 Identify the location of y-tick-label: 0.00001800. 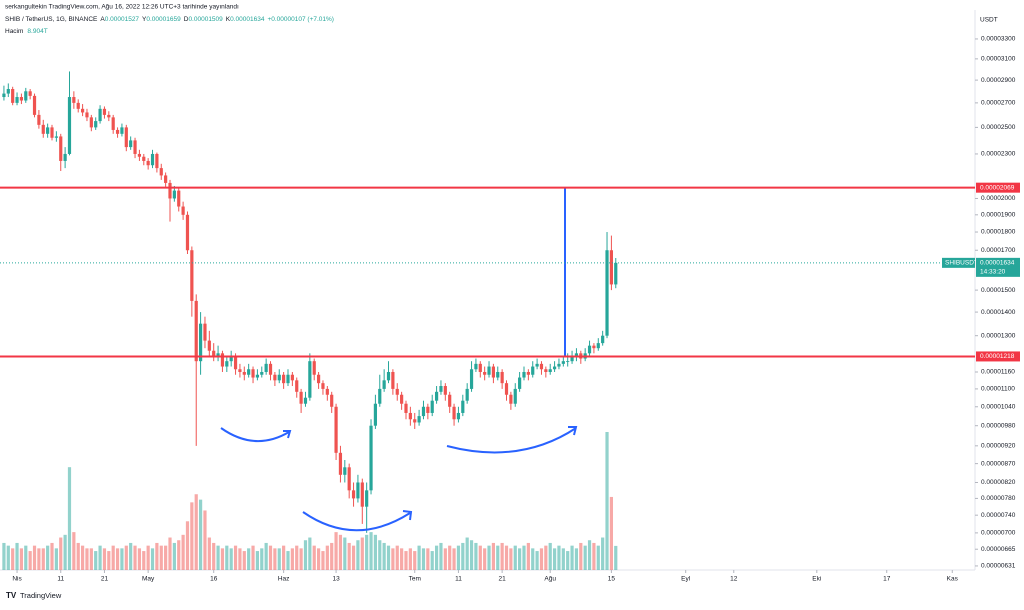
(998, 232).